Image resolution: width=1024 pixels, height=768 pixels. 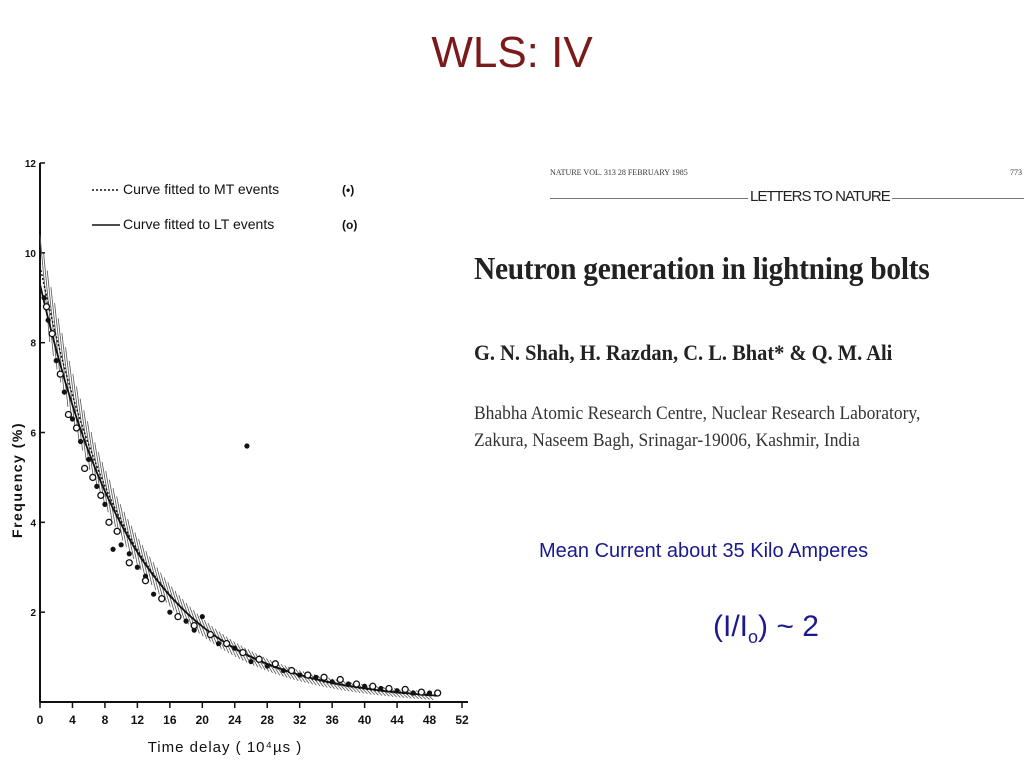 What do you see at coordinates (730, 626) in the screenshot?
I see `ratio-prefix: (I/I` at bounding box center [730, 626].